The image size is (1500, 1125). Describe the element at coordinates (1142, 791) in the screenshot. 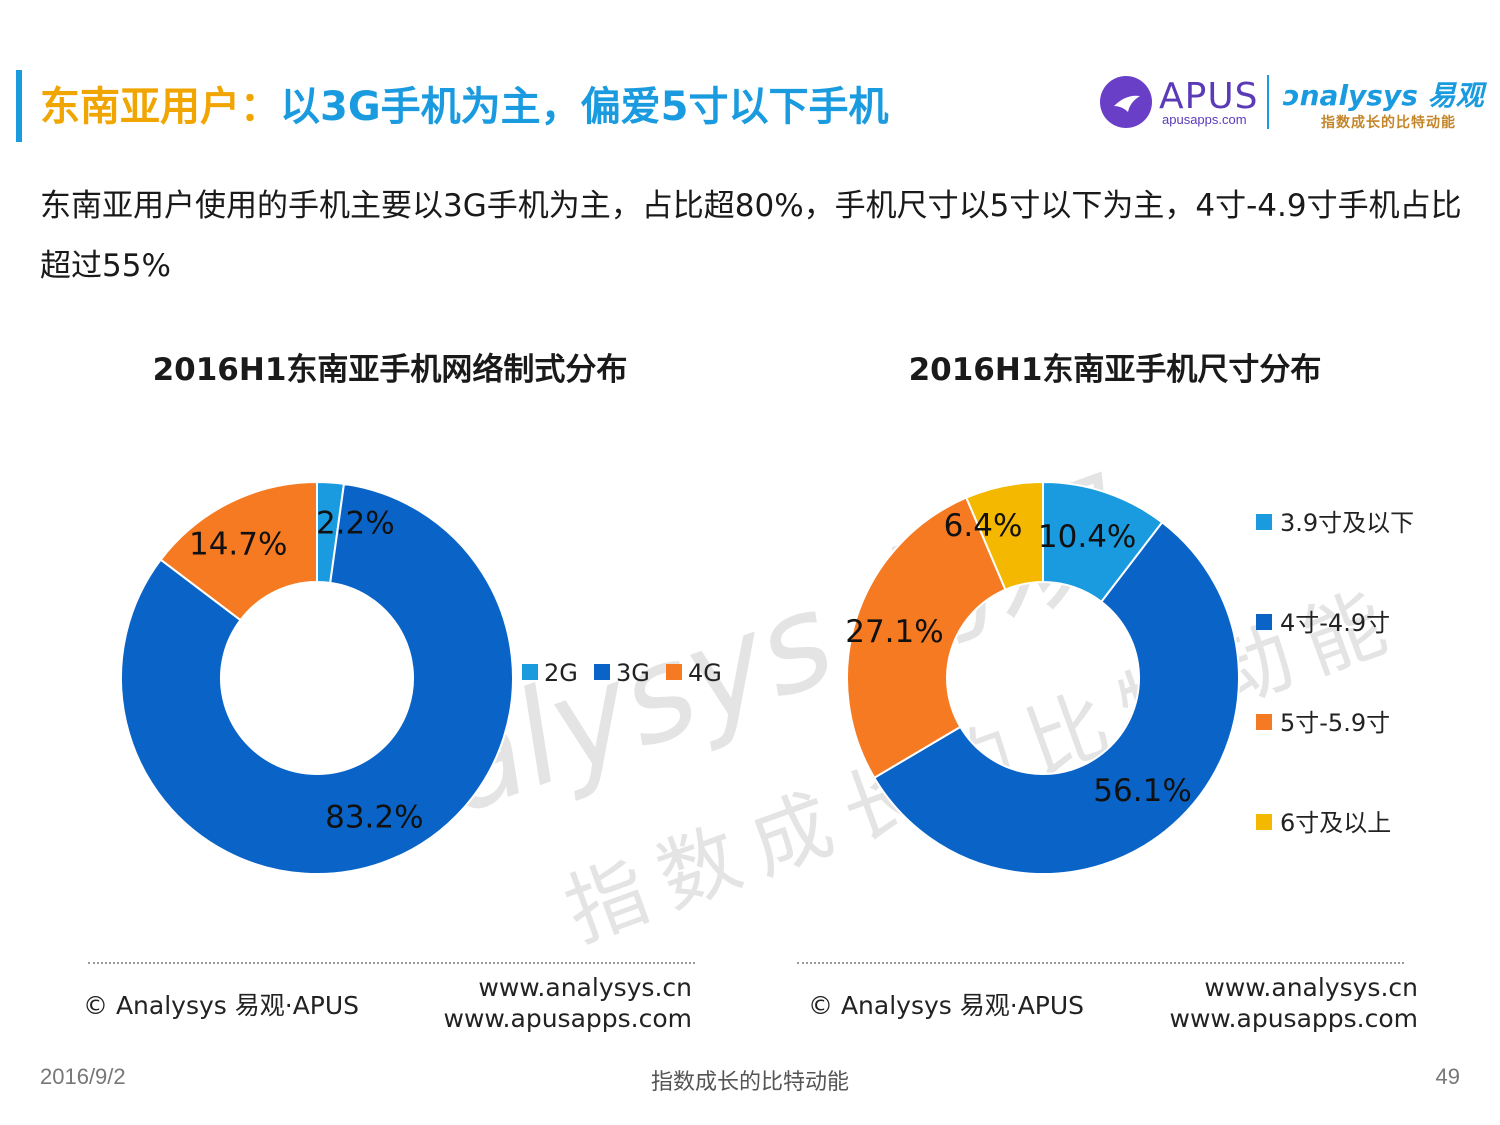

I see `donut2-data-label-1: 56.1%` at that location.